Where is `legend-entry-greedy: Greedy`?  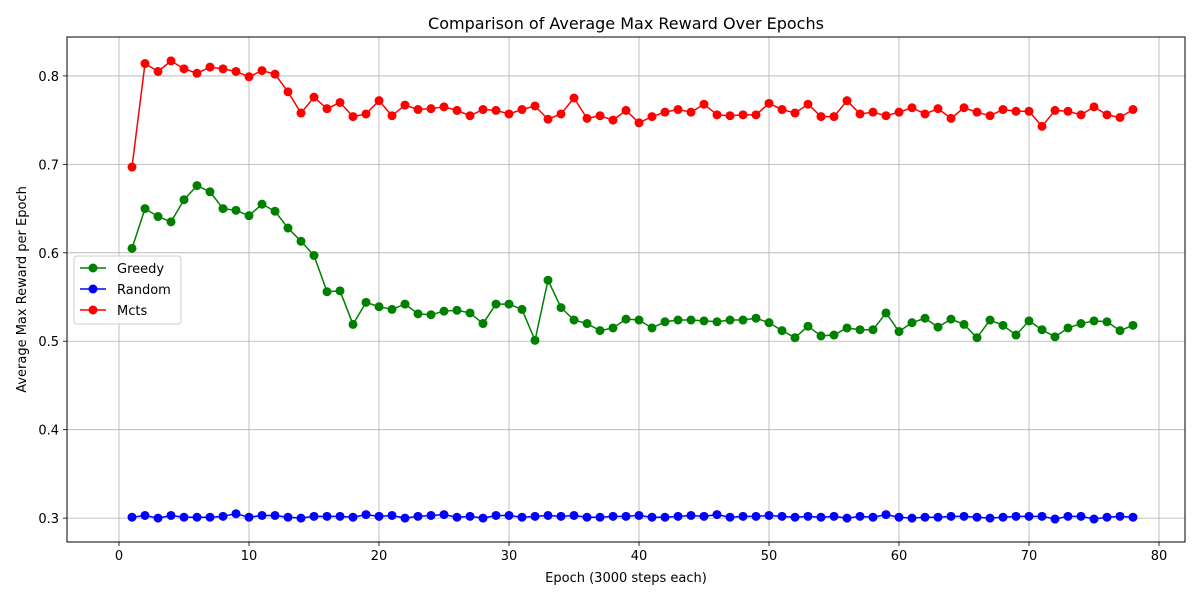 legend-entry-greedy: Greedy is located at coordinates (122, 269).